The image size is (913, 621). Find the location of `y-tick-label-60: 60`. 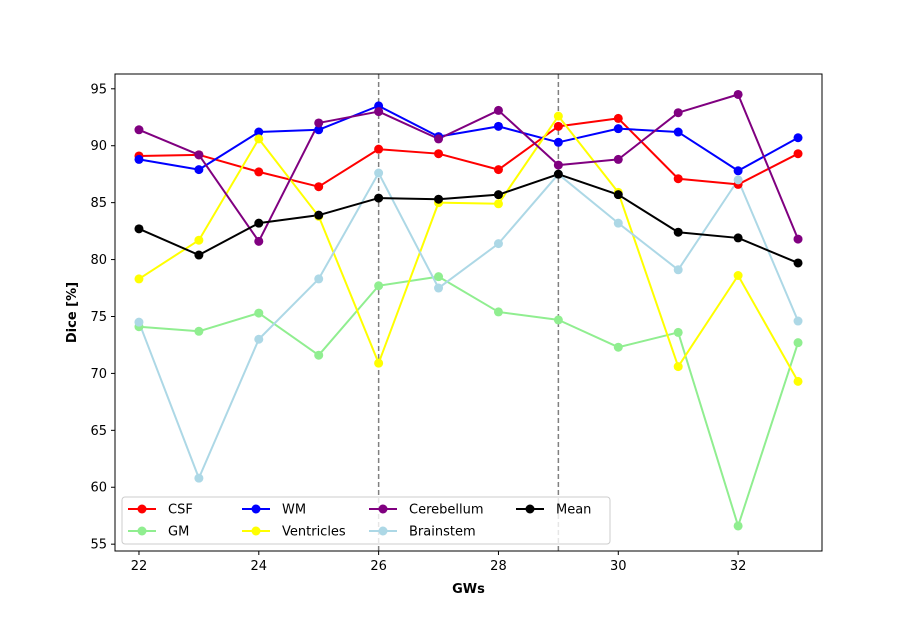

y-tick-label-60: 60 is located at coordinates (98, 488).